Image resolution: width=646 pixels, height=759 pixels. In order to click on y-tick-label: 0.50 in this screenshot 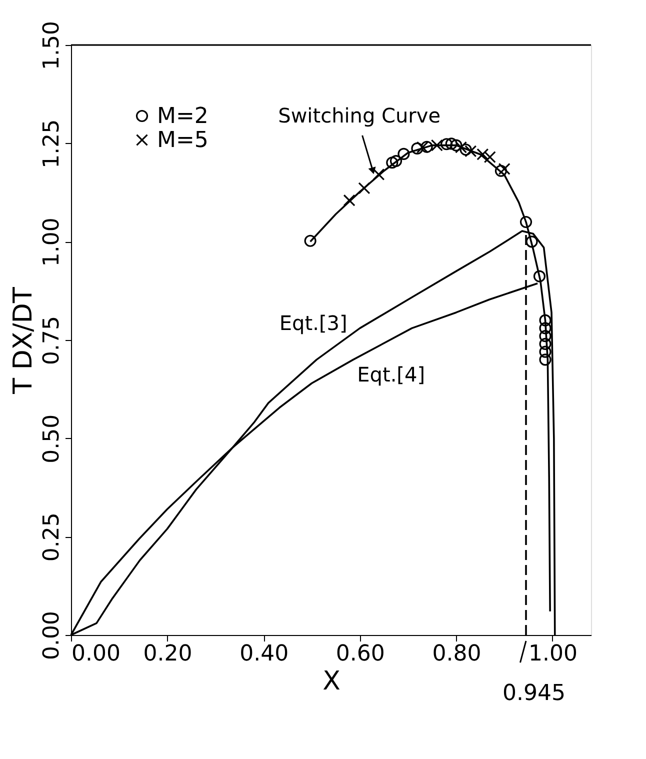, I will do `click(52, 439)`.